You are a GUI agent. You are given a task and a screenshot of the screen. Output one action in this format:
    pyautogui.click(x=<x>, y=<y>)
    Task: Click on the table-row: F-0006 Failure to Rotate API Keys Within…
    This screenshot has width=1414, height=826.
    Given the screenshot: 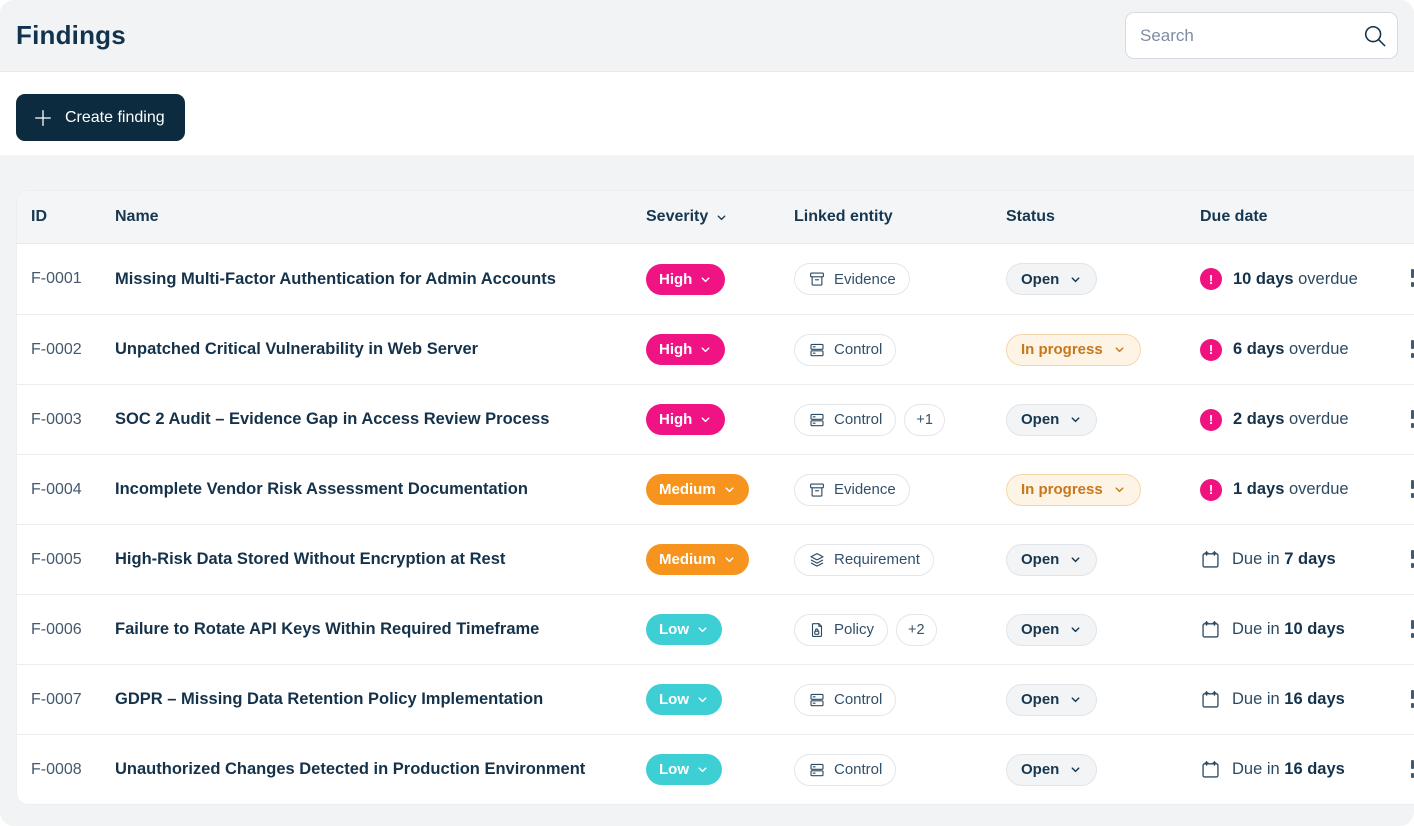 What is the action you would take?
    pyautogui.click(x=715, y=629)
    